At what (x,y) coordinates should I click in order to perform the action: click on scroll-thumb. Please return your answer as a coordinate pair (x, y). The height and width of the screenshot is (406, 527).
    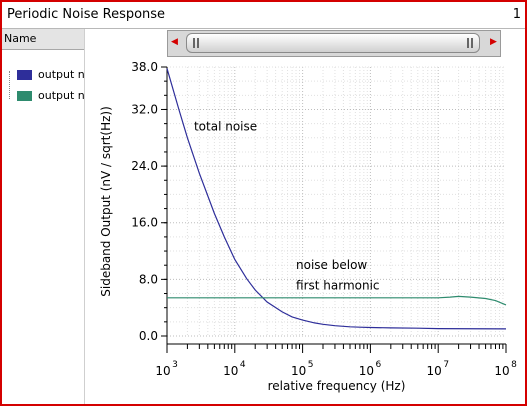
    Looking at the image, I should click on (333, 43).